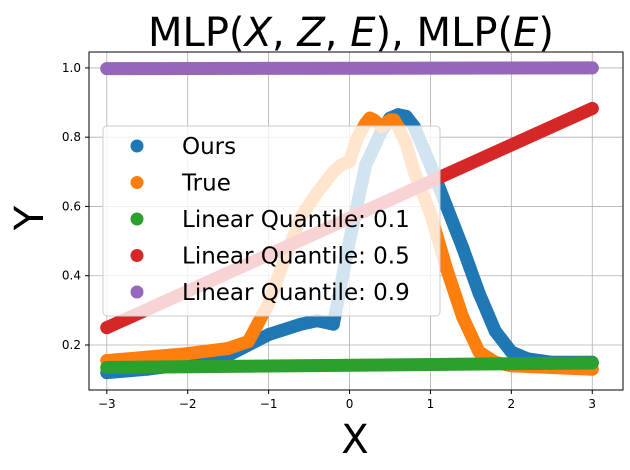 Image resolution: width=630 pixels, height=470 pixels. Describe the element at coordinates (206, 184) in the screenshot. I see `legend-label: True` at that location.